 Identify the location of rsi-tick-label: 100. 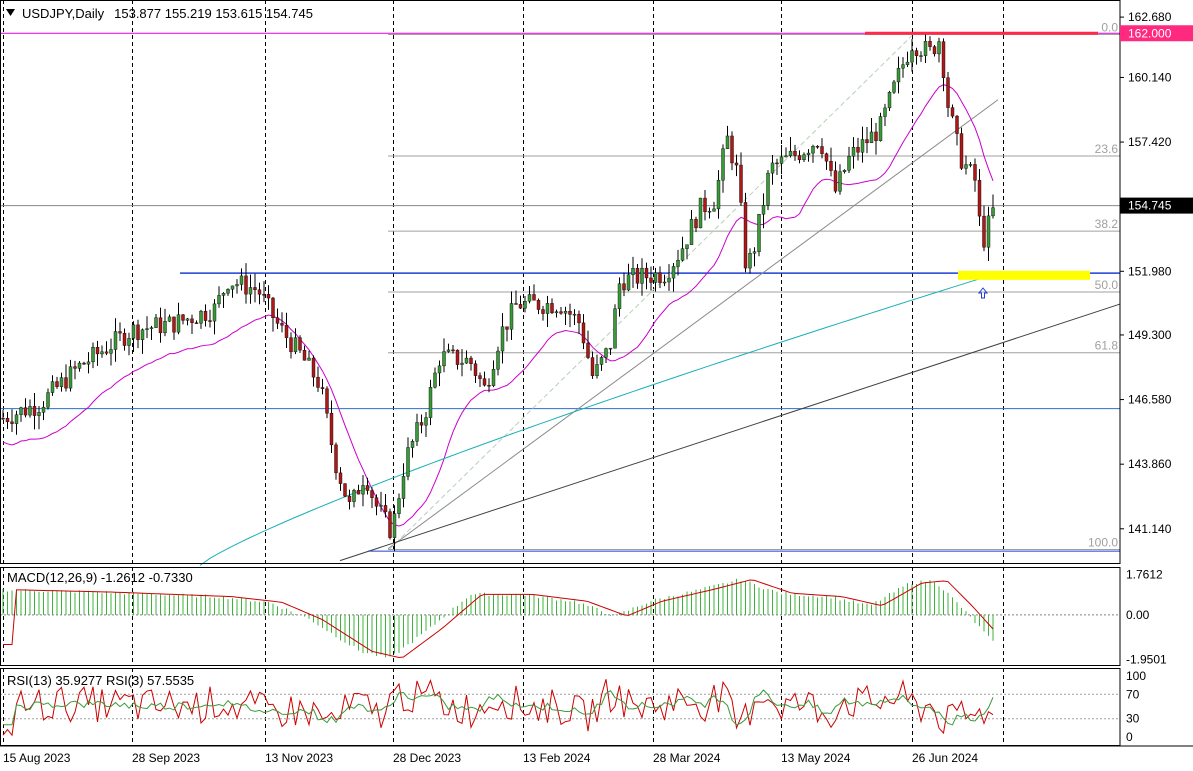
(1136, 676).